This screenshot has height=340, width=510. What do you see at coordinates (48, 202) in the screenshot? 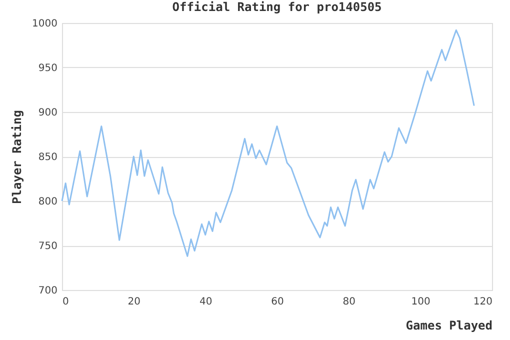
I see `y-tick-label: 800` at bounding box center [48, 202].